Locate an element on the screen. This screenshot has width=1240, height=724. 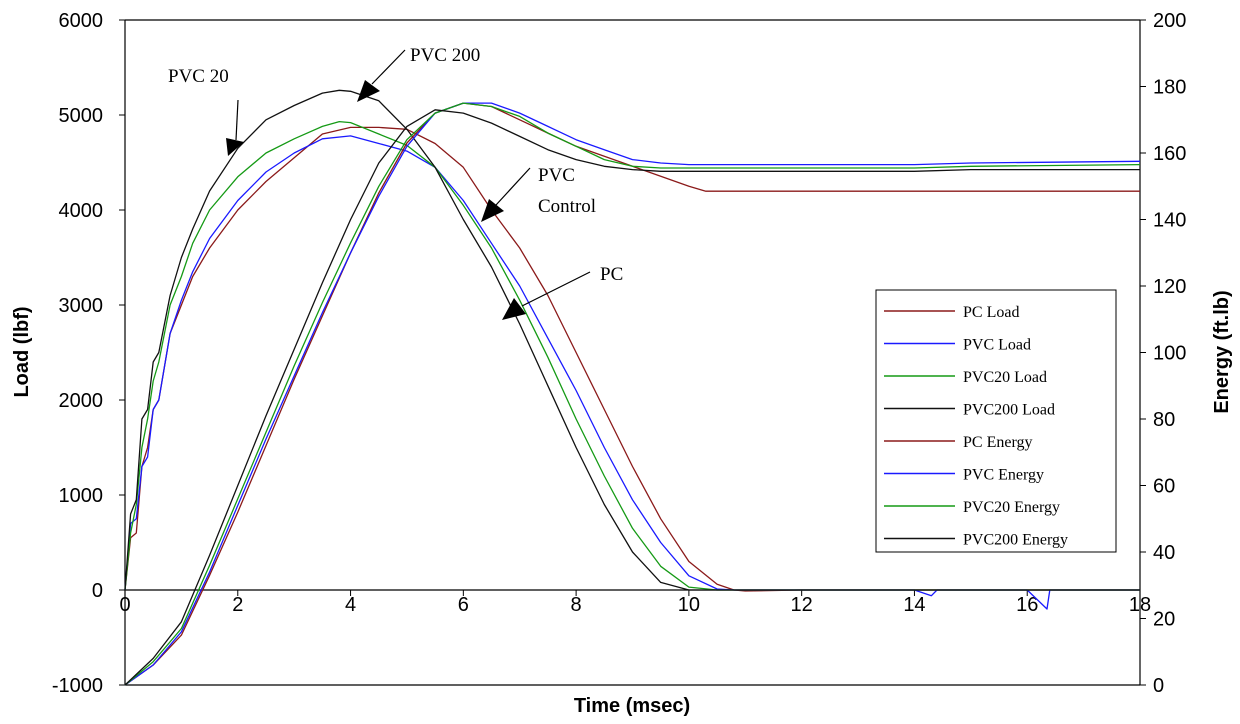
x-tick-label: 8 is located at coordinates (576, 605).